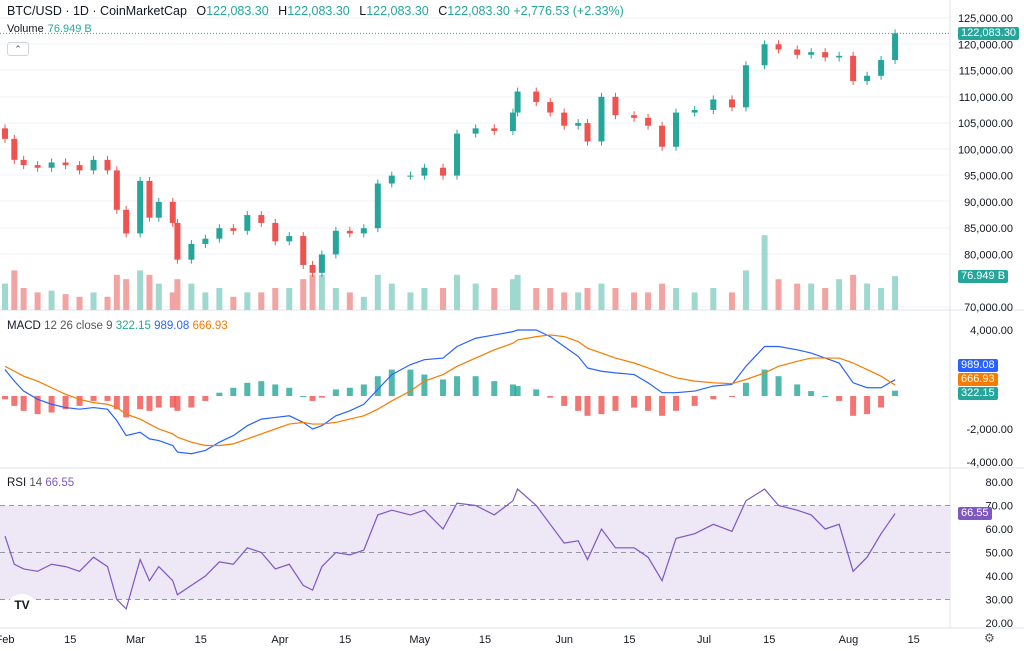  I want to click on time-axis-label: Mar, so click(135, 640).